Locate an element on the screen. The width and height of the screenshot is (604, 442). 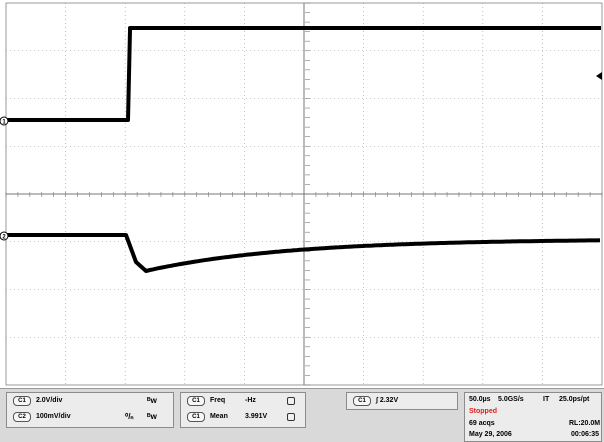
trigger-row: C1 ∫ 2.32V is located at coordinates (375, 401).